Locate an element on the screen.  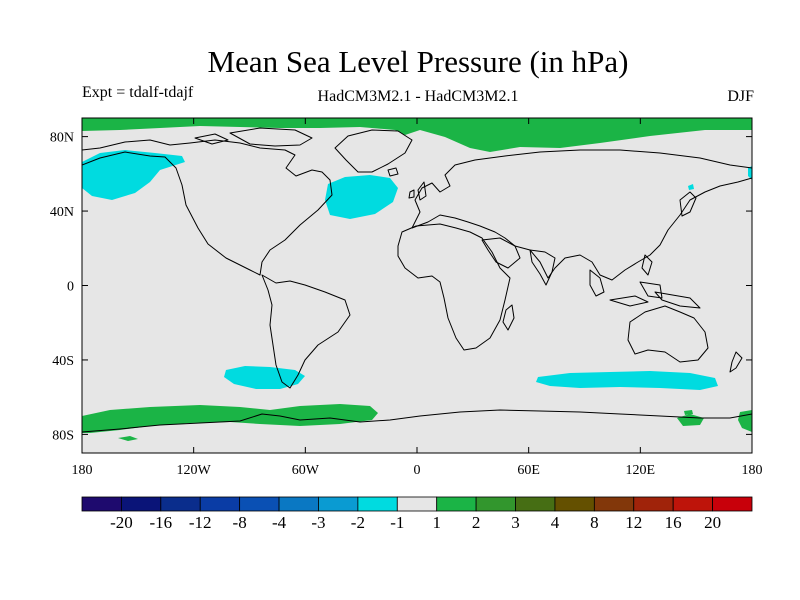
maritime-continent-coast is located at coordinates (645, 281).